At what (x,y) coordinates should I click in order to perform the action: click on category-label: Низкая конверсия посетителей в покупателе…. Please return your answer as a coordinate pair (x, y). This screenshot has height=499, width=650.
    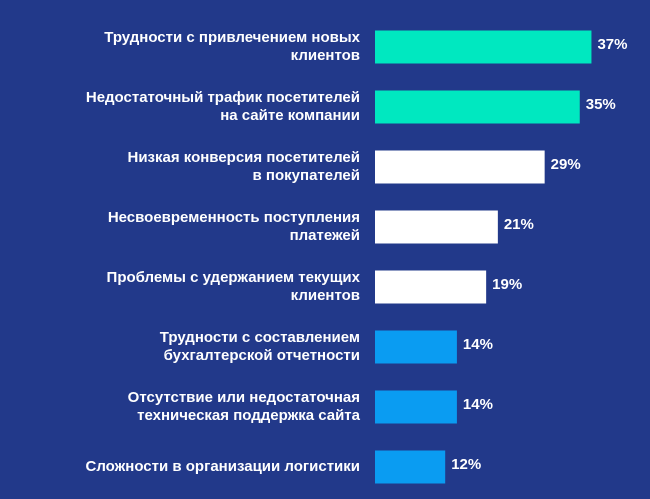
    Looking at the image, I should click on (244, 166).